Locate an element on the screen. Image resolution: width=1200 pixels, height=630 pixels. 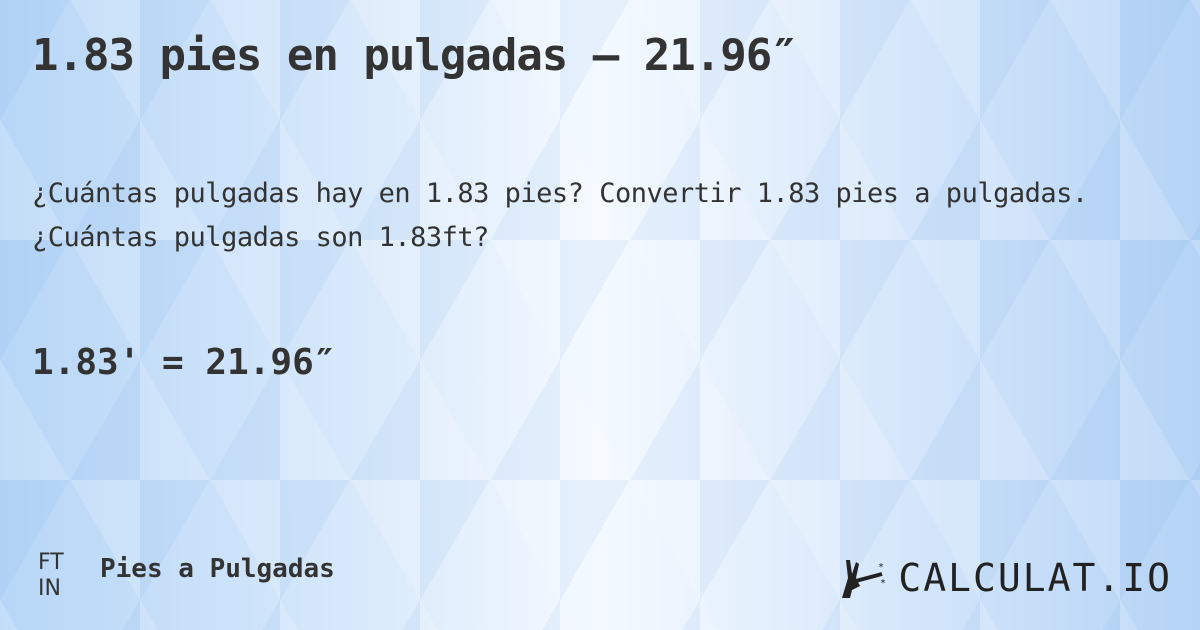
unit-to: IN is located at coordinates (49, 588).